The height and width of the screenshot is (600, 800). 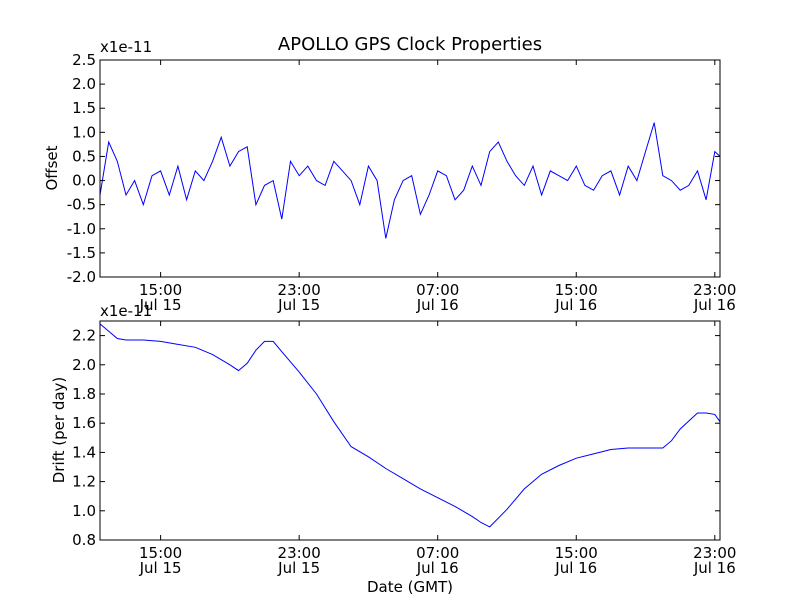 I want to click on offset-exponent-label: x1e-11, so click(x=126, y=47).